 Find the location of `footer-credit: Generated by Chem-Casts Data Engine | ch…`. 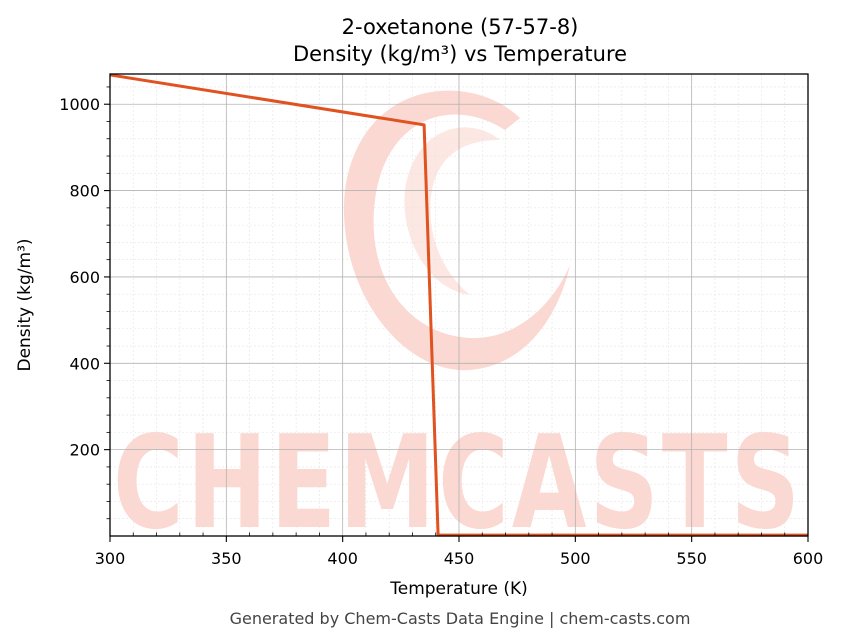

footer-credit: Generated by Chem-Casts Data Engine | ch… is located at coordinates (460, 618).